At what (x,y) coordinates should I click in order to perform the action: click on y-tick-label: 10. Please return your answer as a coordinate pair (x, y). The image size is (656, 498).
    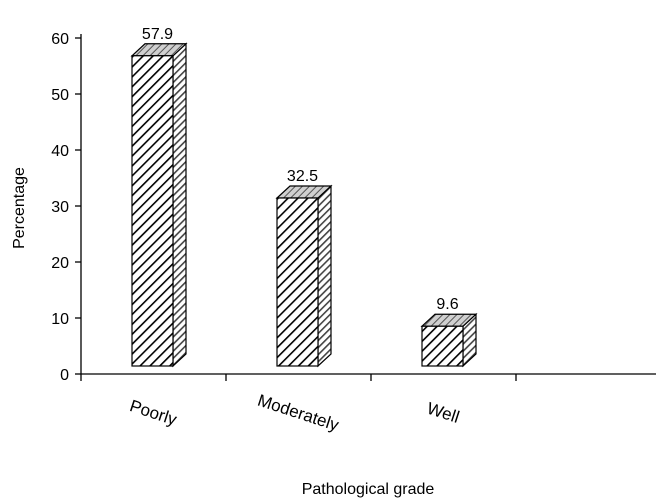
    Looking at the image, I should click on (60, 319).